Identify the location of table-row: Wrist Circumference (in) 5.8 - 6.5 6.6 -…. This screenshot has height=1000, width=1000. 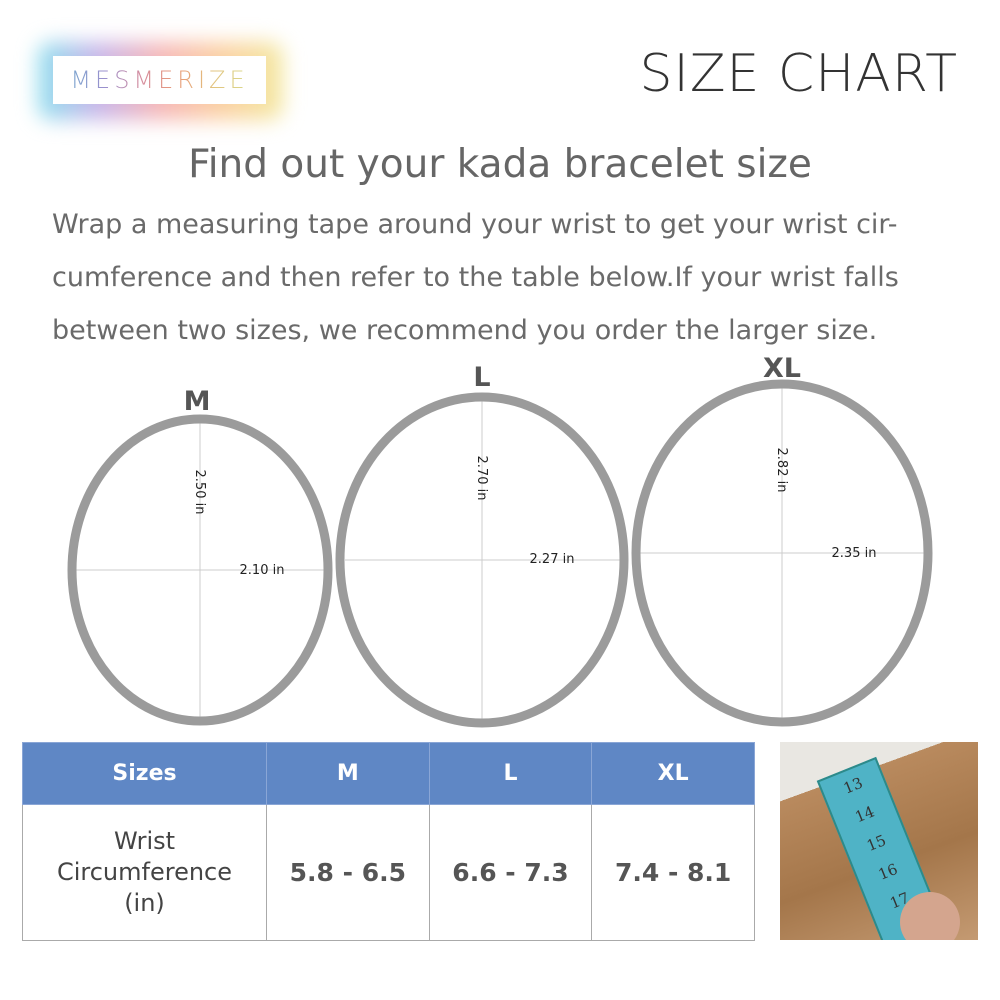
(388, 872).